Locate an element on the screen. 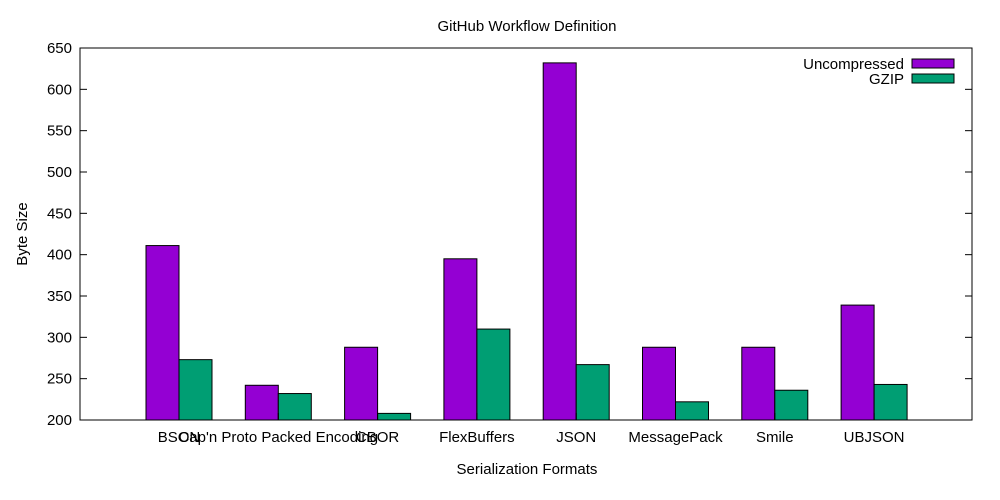 The width and height of the screenshot is (1000, 500). bar-gzip-json is located at coordinates (592, 392).